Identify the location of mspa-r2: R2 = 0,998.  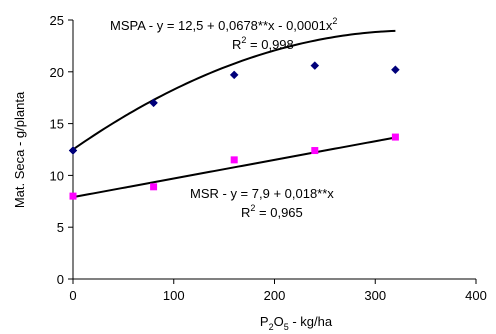
(263, 43).